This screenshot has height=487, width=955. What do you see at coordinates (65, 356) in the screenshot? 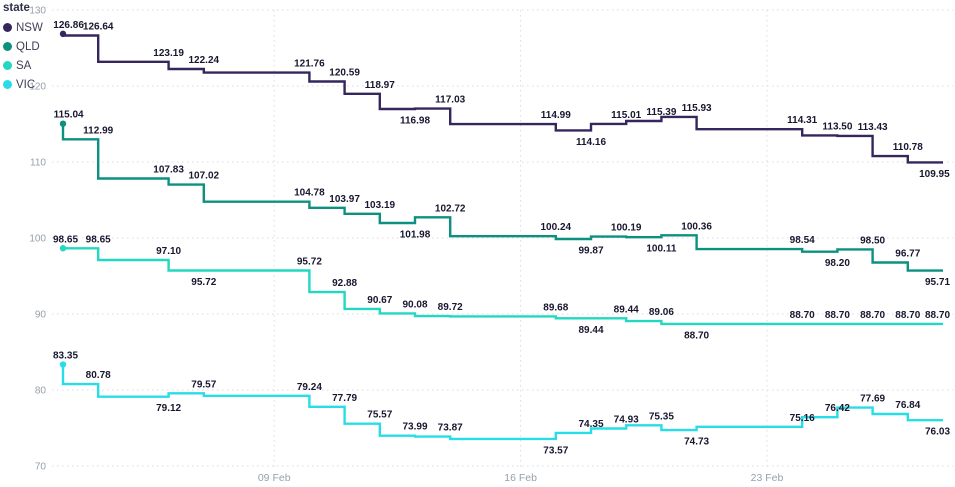
I see `data-label-VIC: 83.35` at bounding box center [65, 356].